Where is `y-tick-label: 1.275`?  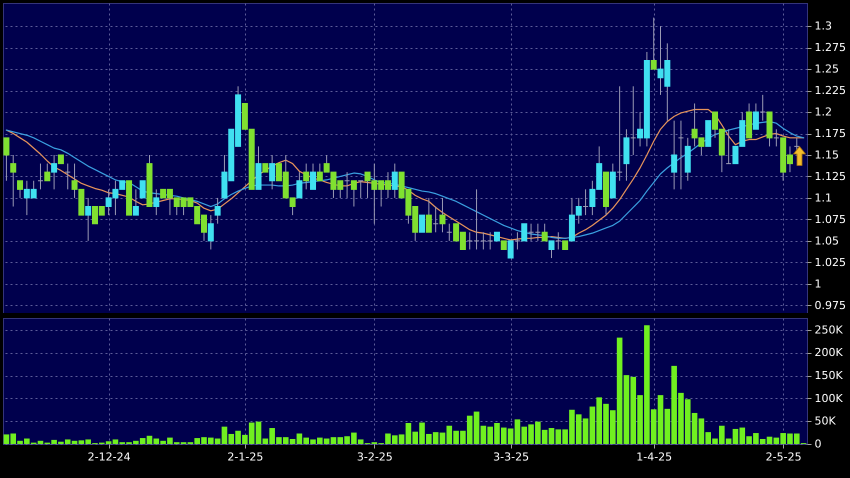
y-tick-label: 1.275 is located at coordinates (830, 47).